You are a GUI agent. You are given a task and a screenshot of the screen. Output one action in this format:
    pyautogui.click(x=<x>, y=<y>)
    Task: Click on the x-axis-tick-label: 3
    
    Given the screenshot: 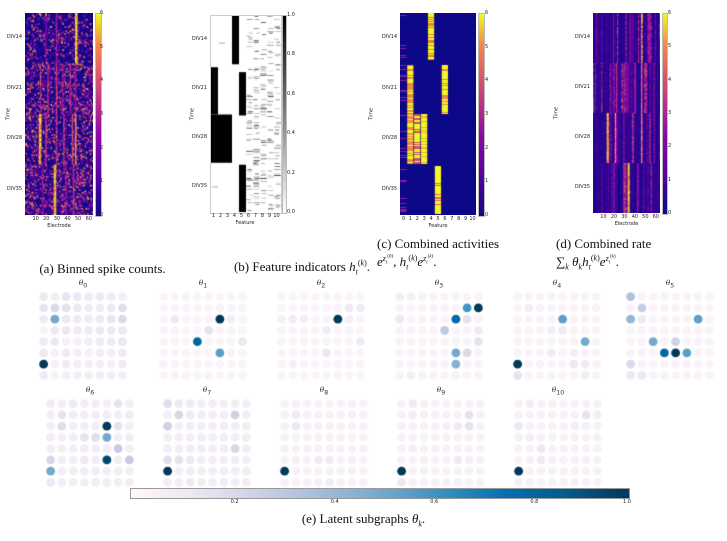 What is the action you would take?
    pyautogui.click(x=227, y=216)
    